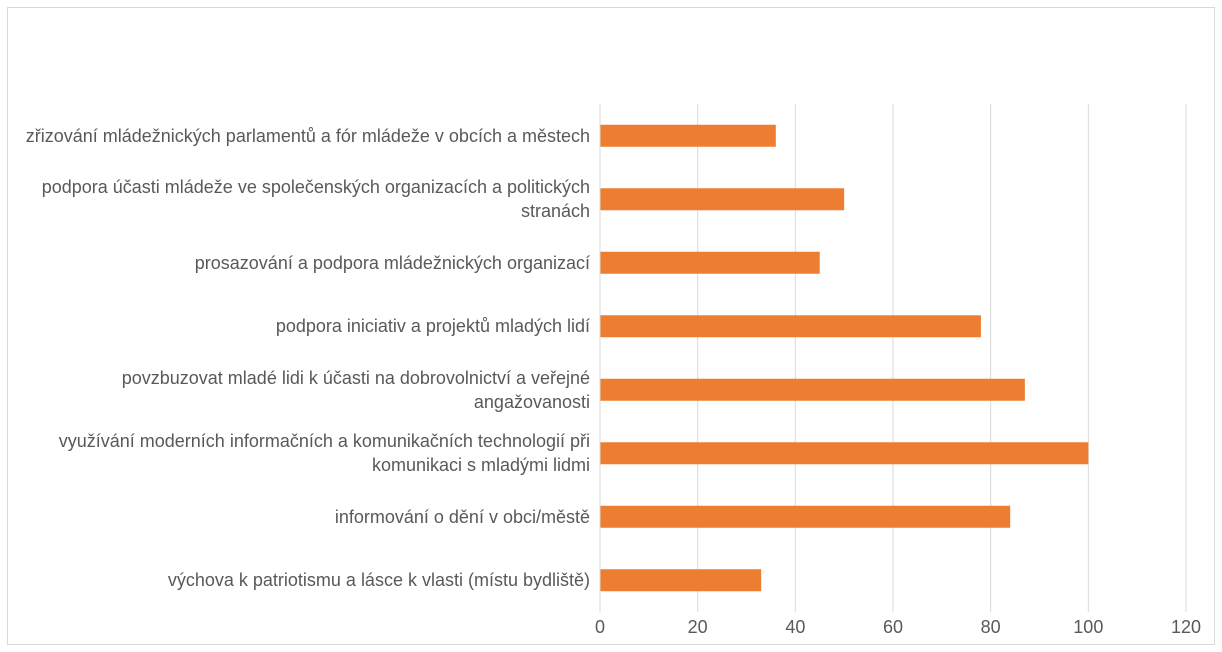  Describe the element at coordinates (991, 627) in the screenshot. I see `x-tick-label: 80` at that location.